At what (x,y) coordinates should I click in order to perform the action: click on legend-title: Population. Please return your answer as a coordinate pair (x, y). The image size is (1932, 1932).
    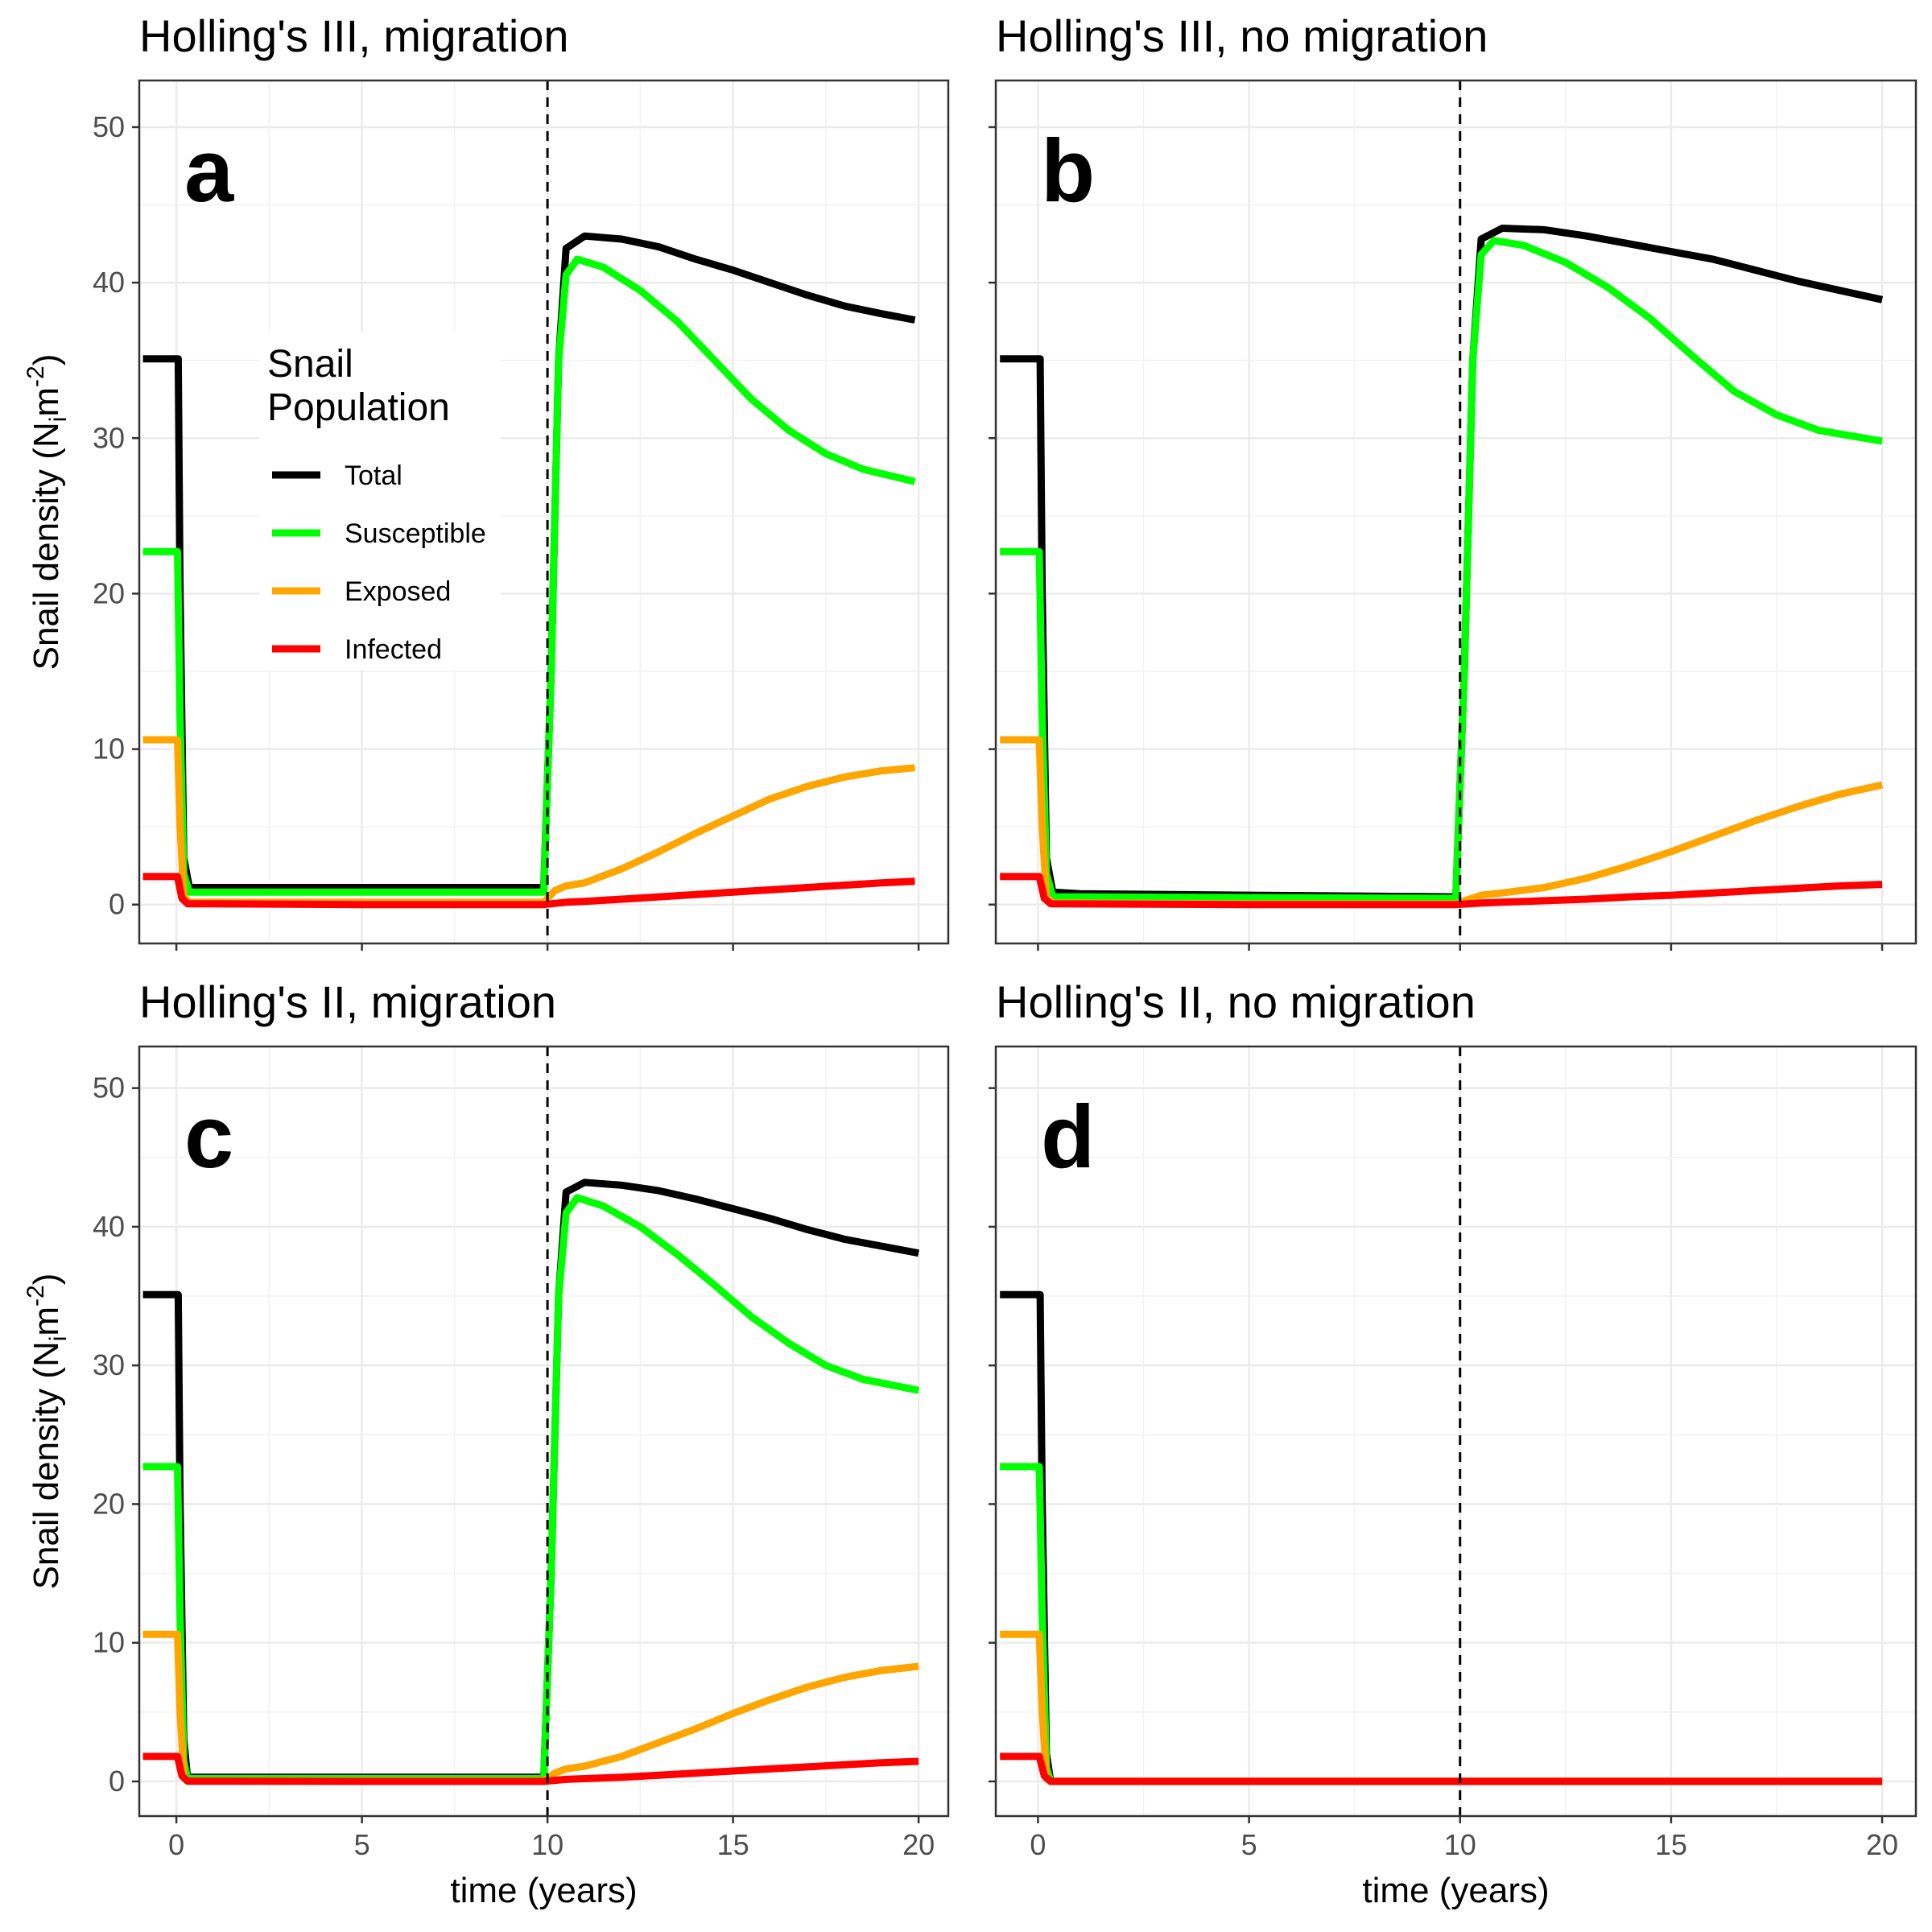
    Looking at the image, I should click on (358, 407).